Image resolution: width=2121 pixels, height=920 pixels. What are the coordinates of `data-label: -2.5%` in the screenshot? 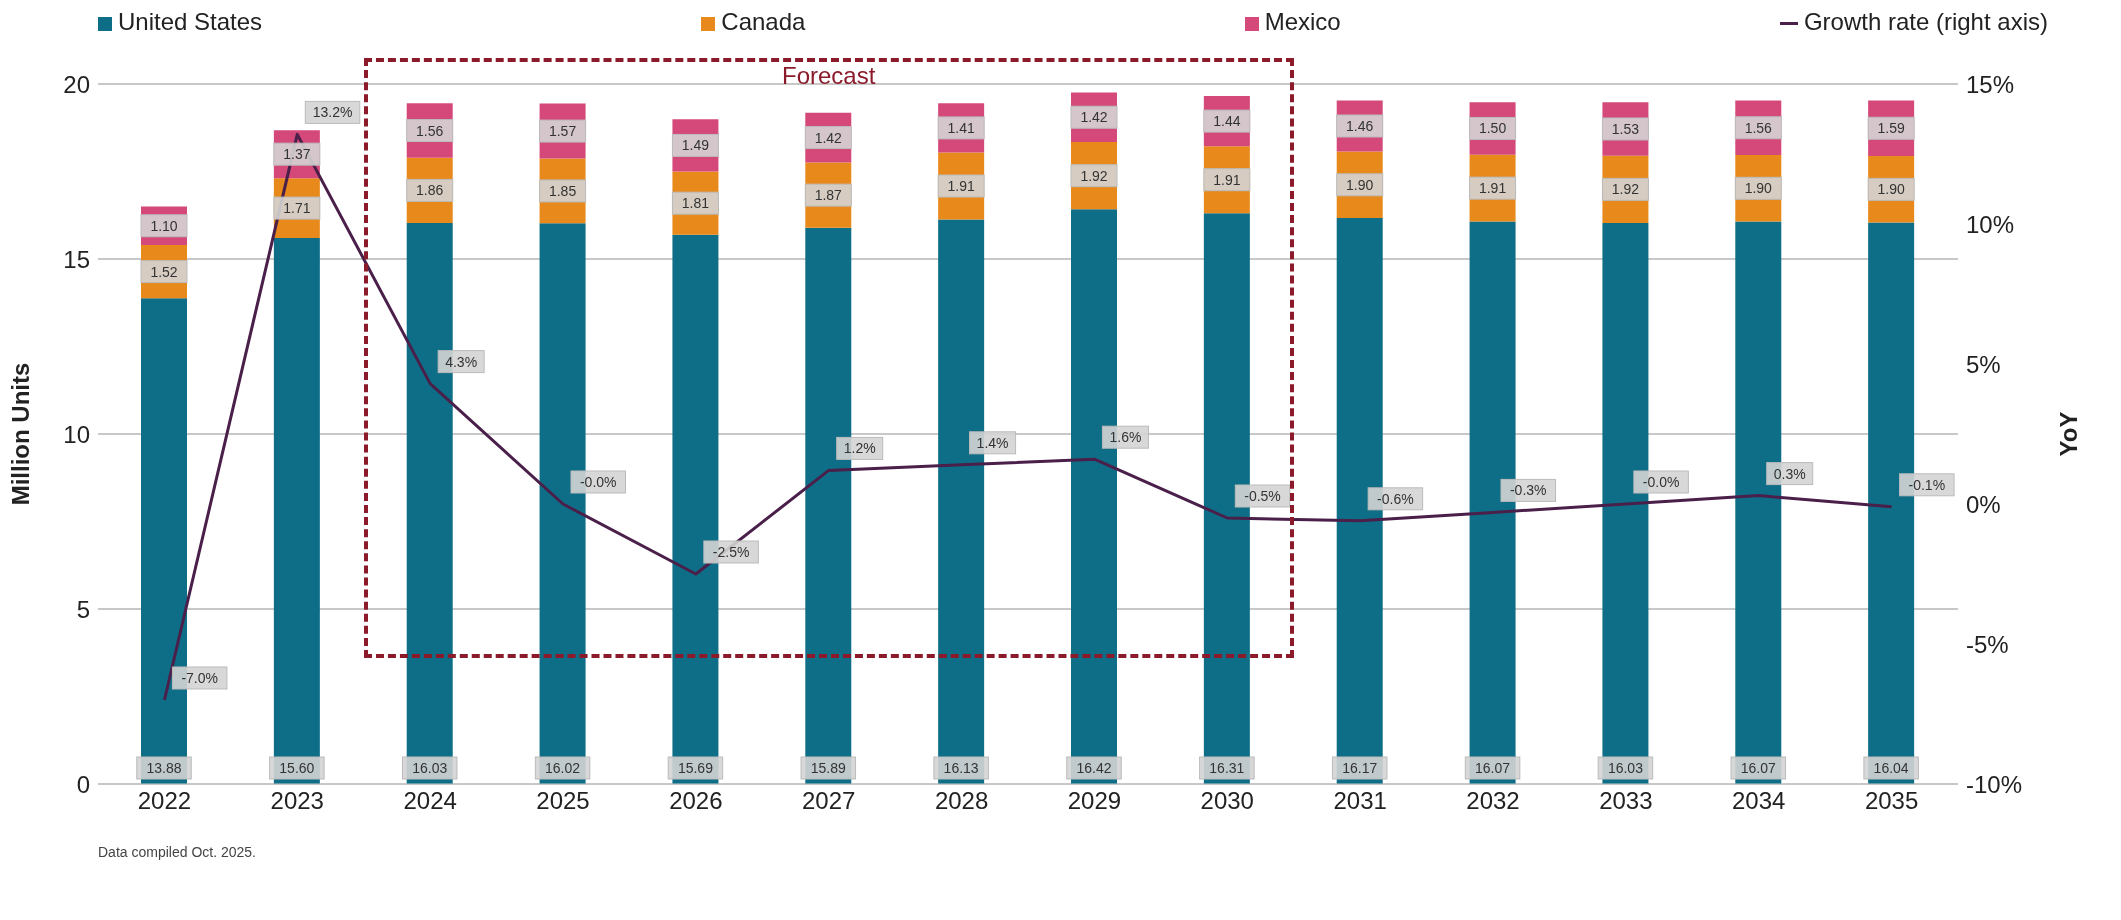 It's located at (731, 552).